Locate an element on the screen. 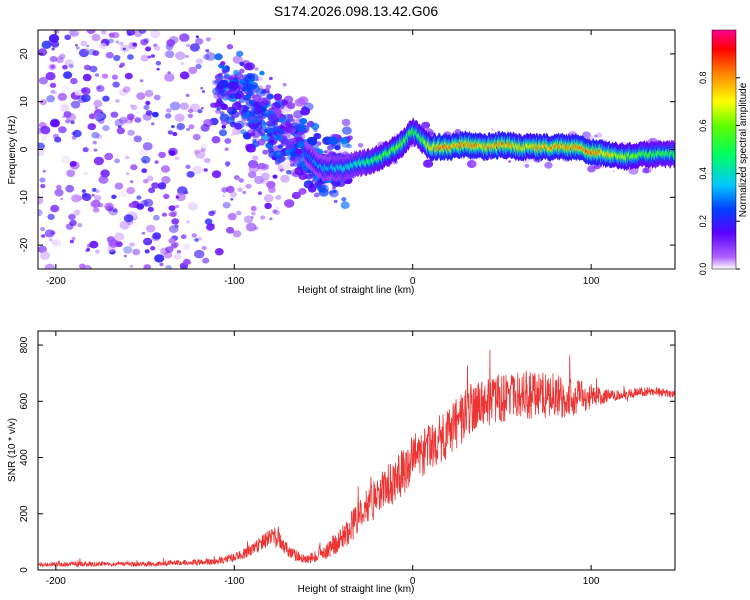 Image resolution: width=750 pixels, height=600 pixels. spectrogram-ylabel: Frequency (Hz) is located at coordinates (12, 150).